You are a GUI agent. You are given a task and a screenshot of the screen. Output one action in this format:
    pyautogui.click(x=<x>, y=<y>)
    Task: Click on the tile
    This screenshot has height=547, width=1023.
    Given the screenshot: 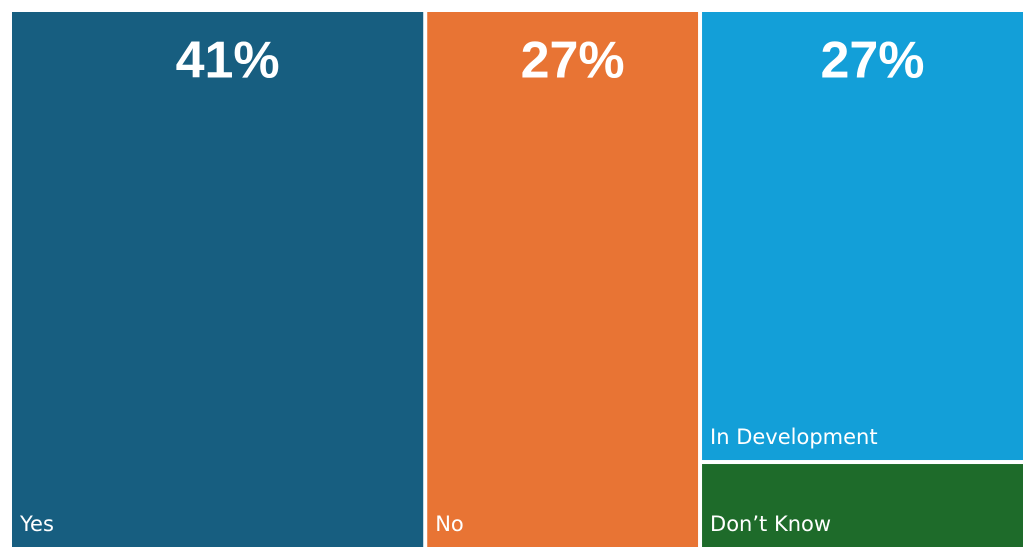 What is the action you would take?
    pyautogui.click(x=862, y=505)
    